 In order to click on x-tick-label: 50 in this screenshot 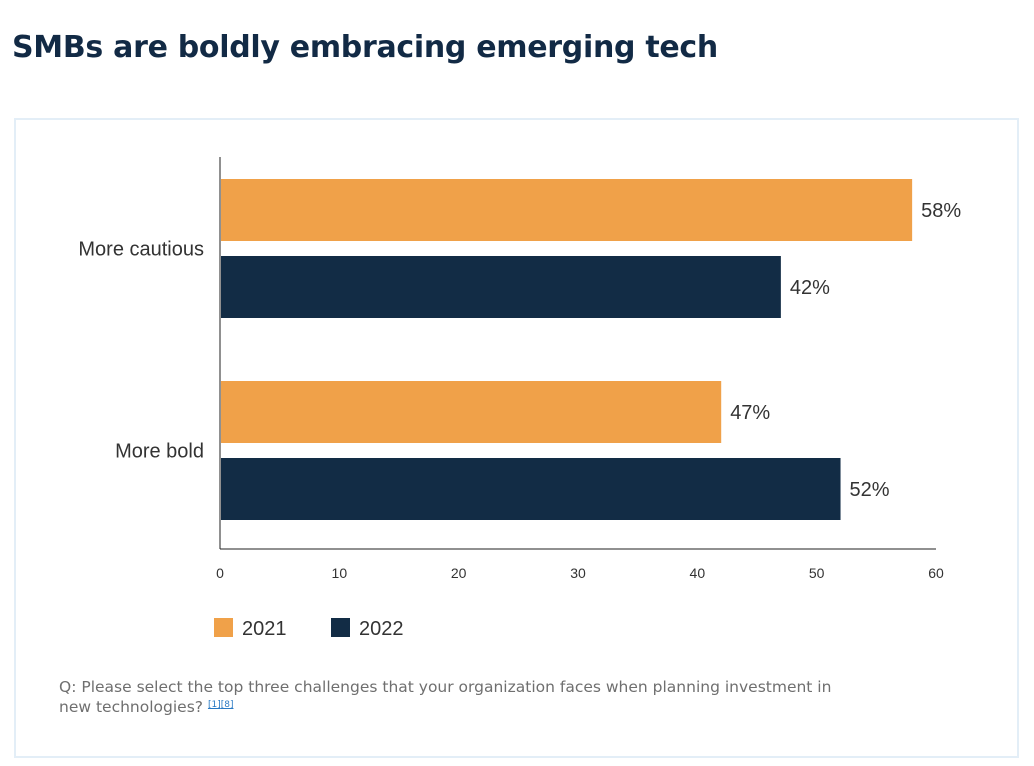, I will do `click(817, 573)`.